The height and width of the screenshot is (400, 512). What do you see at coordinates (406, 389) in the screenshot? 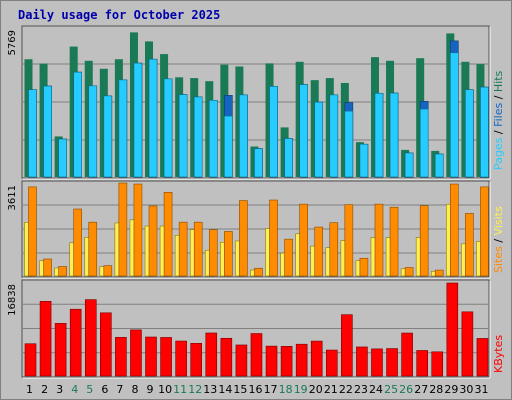
I see `x-tick-label: 26` at bounding box center [406, 389].